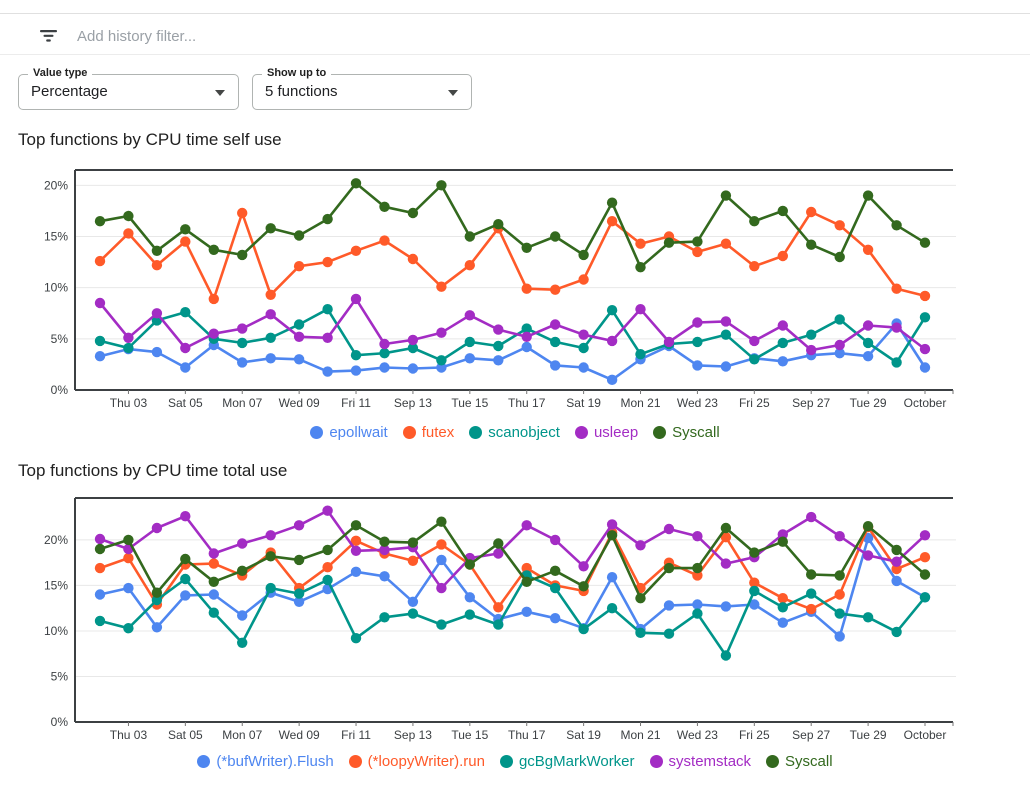  I want to click on series-scanobject, so click(512, 336).